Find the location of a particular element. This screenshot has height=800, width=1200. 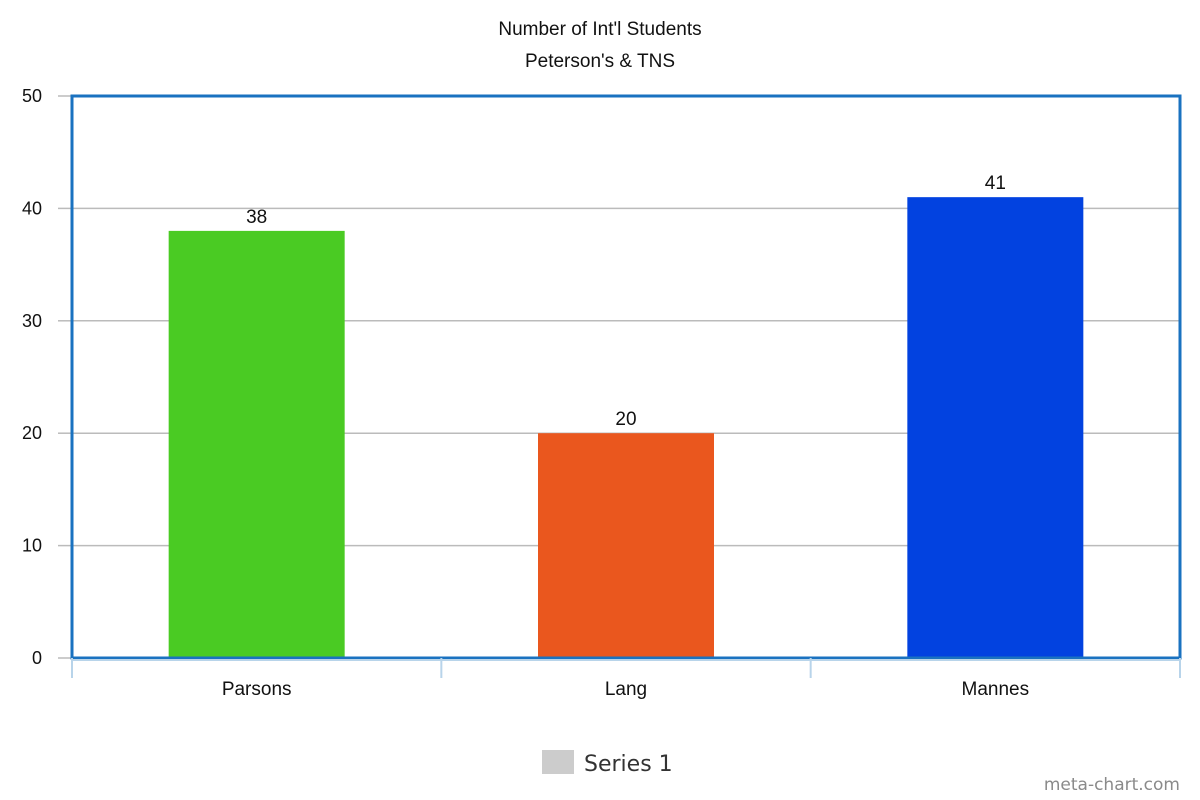

bar-parsons is located at coordinates (256, 444).